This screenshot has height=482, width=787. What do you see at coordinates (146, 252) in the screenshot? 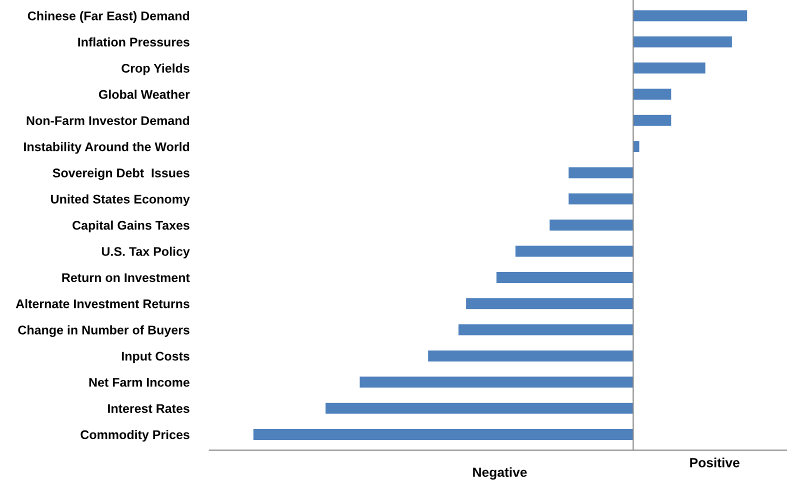
I see `y-tick-label: U.S. Tax Policy` at bounding box center [146, 252].